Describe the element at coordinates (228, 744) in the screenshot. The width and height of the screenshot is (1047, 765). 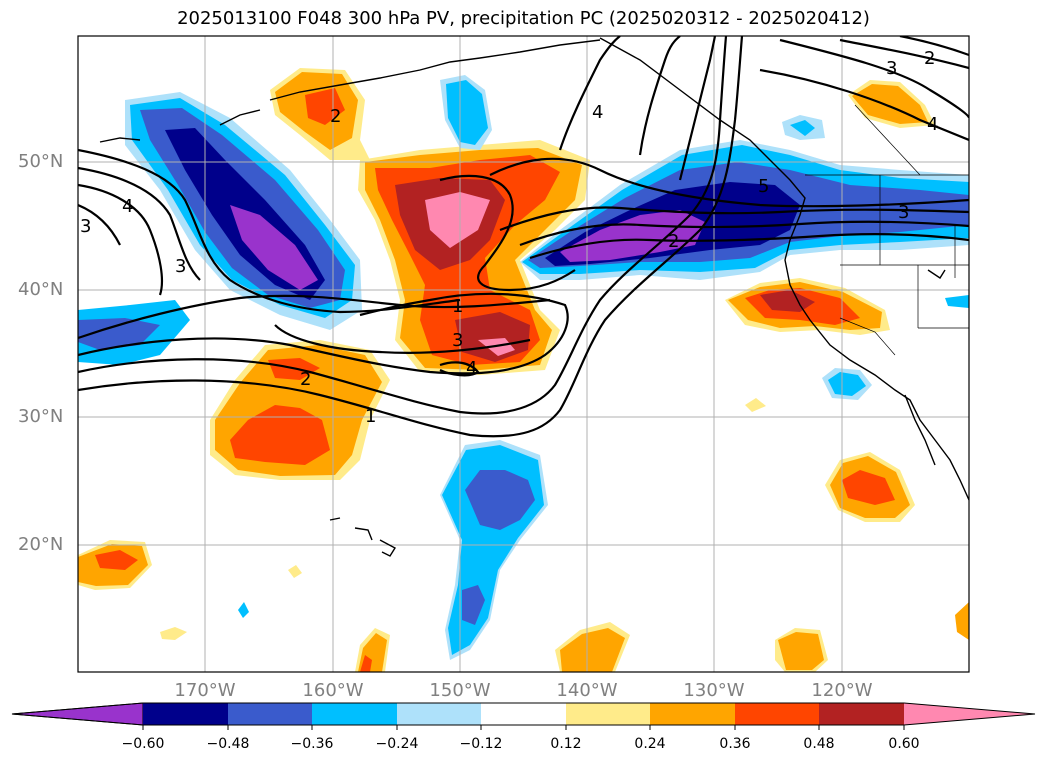
I see `colorbar-tick-label: −0.48` at that location.